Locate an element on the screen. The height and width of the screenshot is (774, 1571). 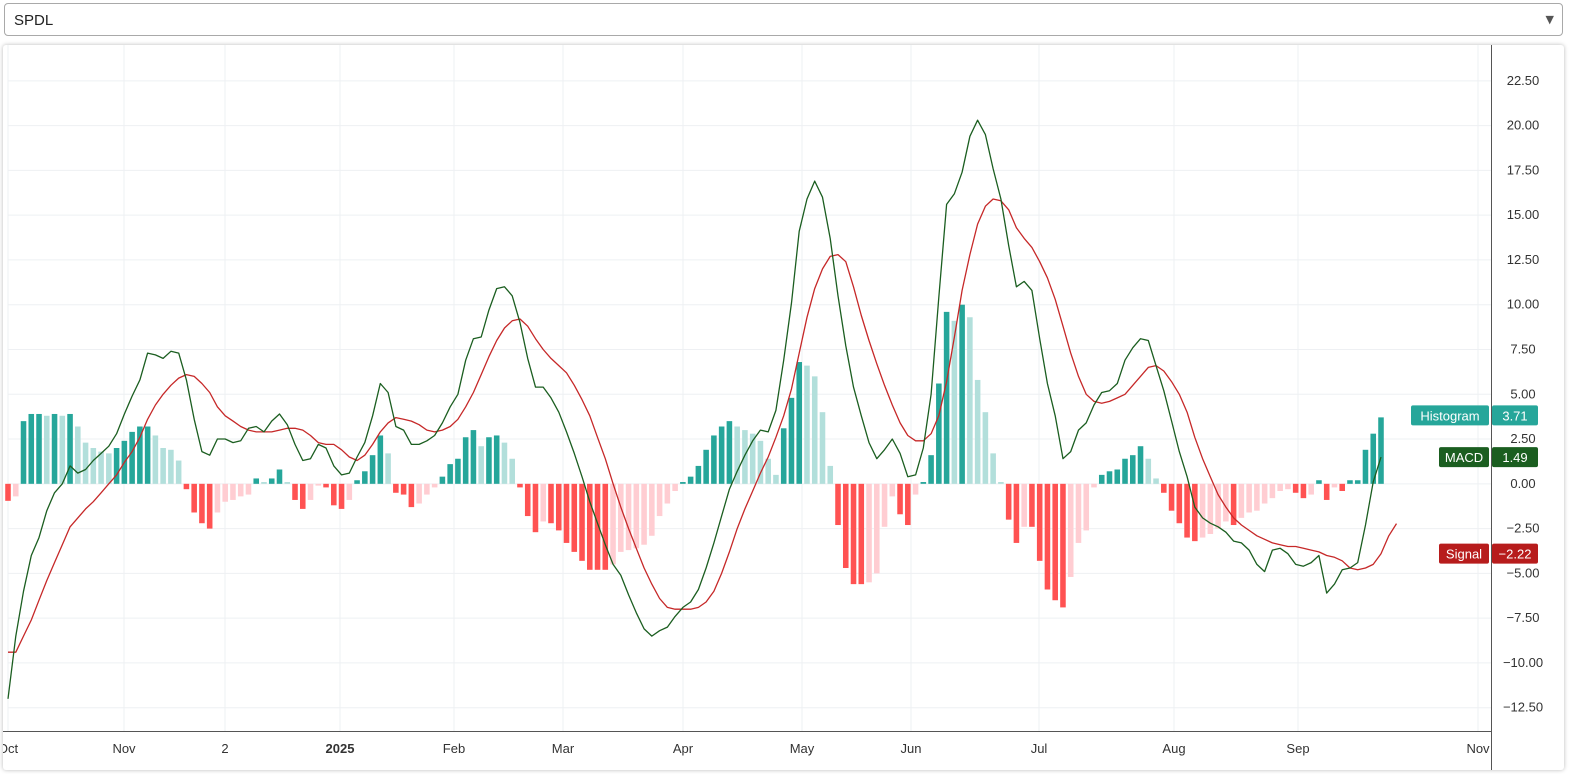
histogram-name-label: Histogram is located at coordinates (1449, 415).